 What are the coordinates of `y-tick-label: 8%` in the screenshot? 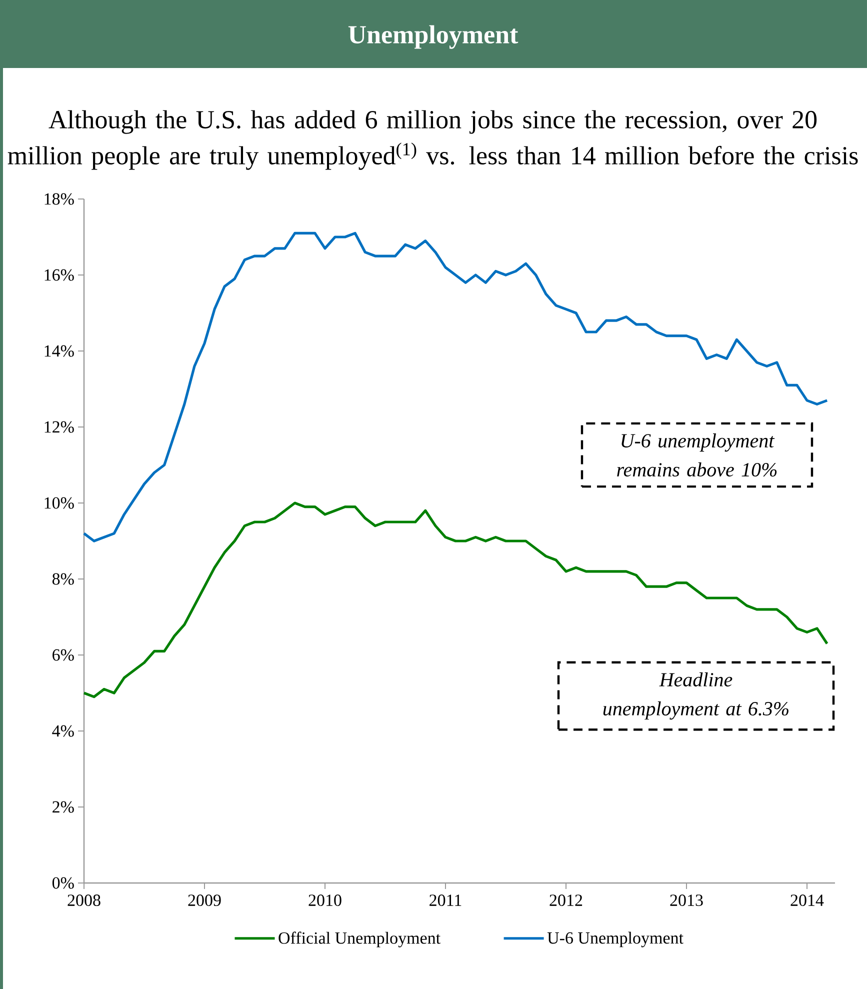 It's located at (63, 579).